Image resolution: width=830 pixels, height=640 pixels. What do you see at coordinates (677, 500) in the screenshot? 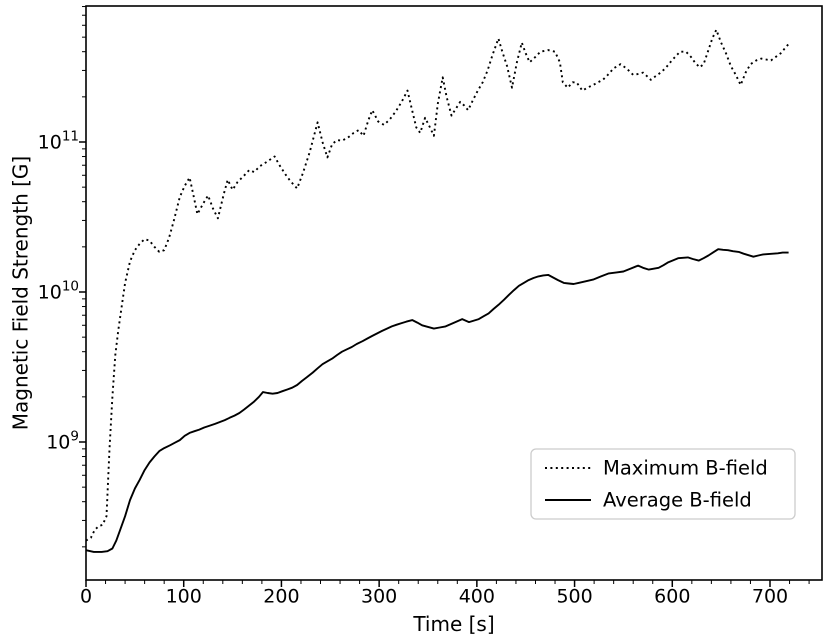
I see `legend-average-label: Average B-field` at bounding box center [677, 500].